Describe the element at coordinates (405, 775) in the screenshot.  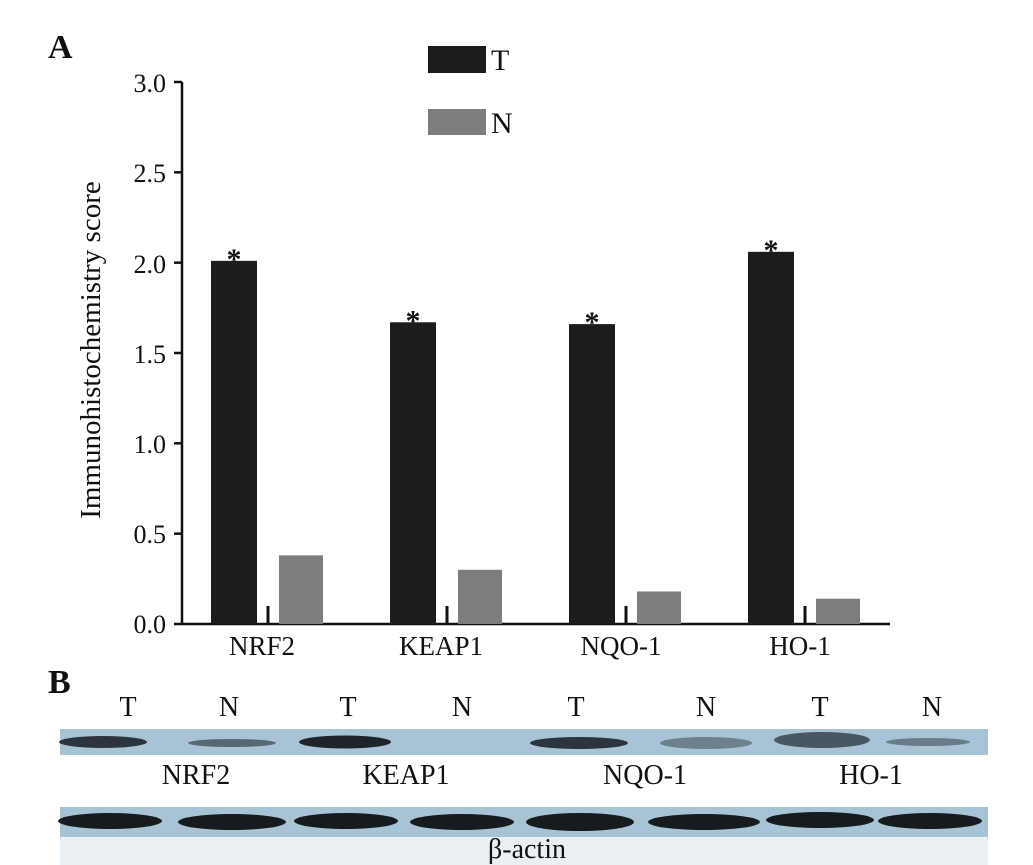
I see `blot-label-keap1: KEAP1` at that location.